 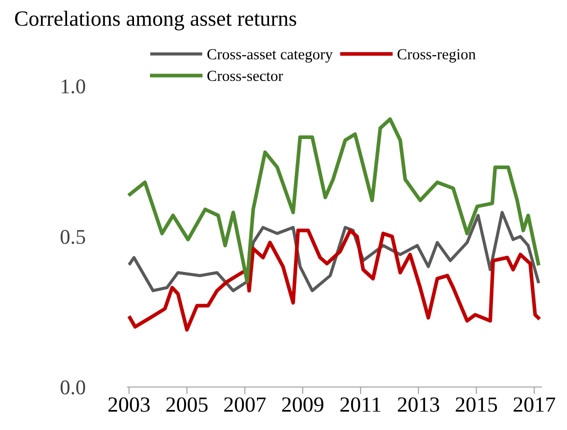 What do you see at coordinates (360, 404) in the screenshot?
I see `x-tick-label: 2011` at bounding box center [360, 404].